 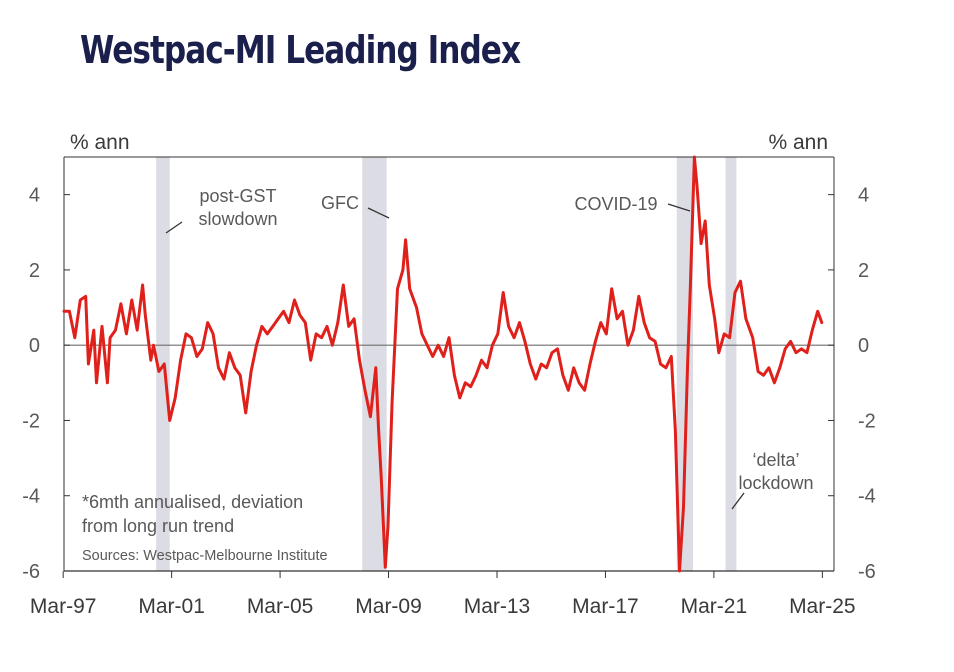 I want to click on y-tick-label-left: -2, so click(x=31, y=421).